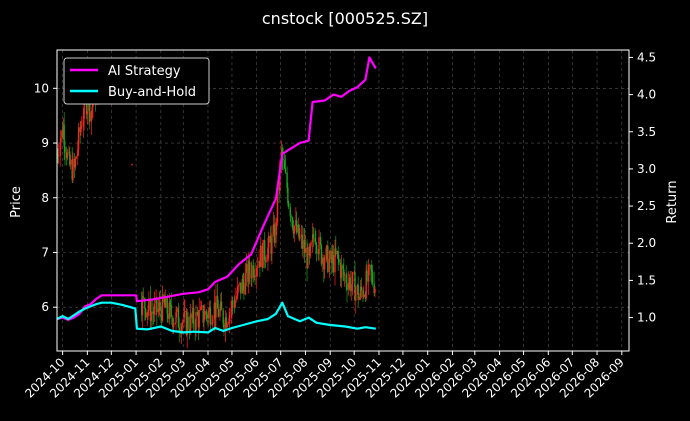  What do you see at coordinates (646, 206) in the screenshot?
I see `y-right-tick-label: 2.5` at bounding box center [646, 206].